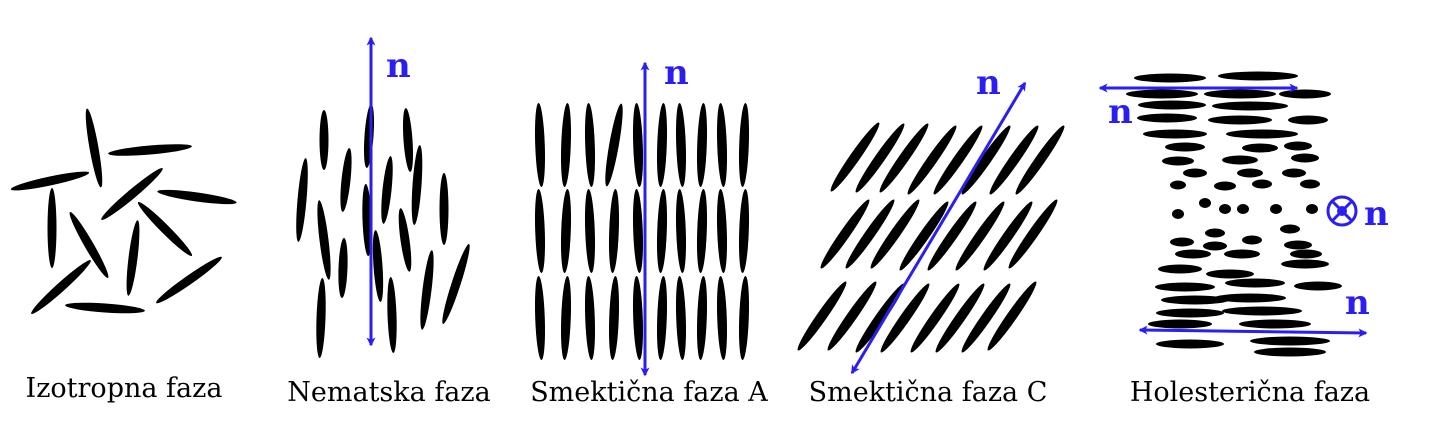 This screenshot has height=430, width=1447. I want to click on panel-isotropic: Izotropna faza, so click(123, 256).